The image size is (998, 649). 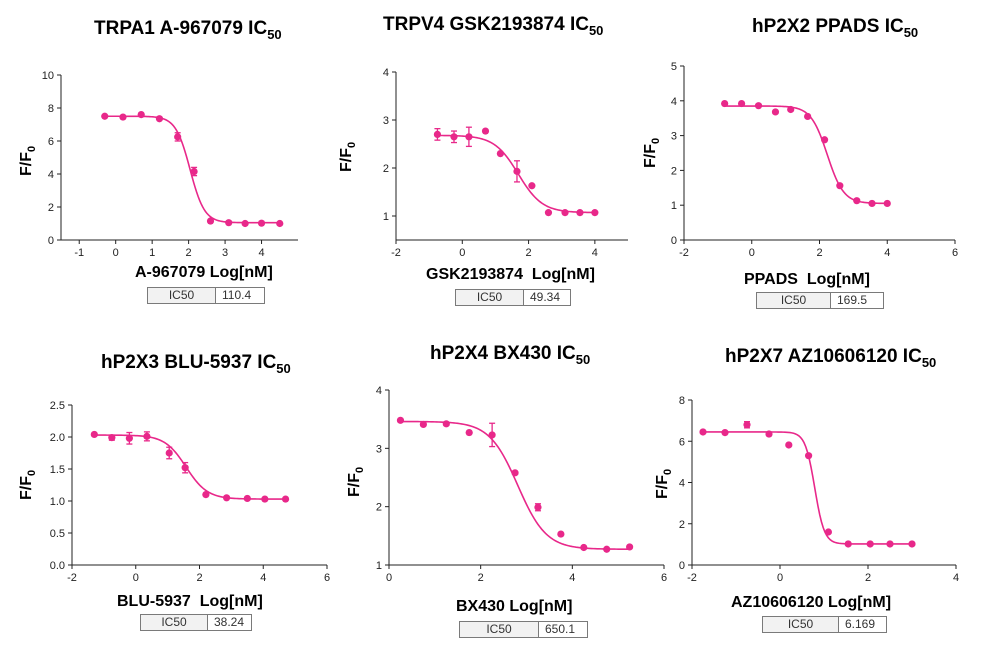 I want to click on ic50-value: 49.34, so click(x=547, y=297).